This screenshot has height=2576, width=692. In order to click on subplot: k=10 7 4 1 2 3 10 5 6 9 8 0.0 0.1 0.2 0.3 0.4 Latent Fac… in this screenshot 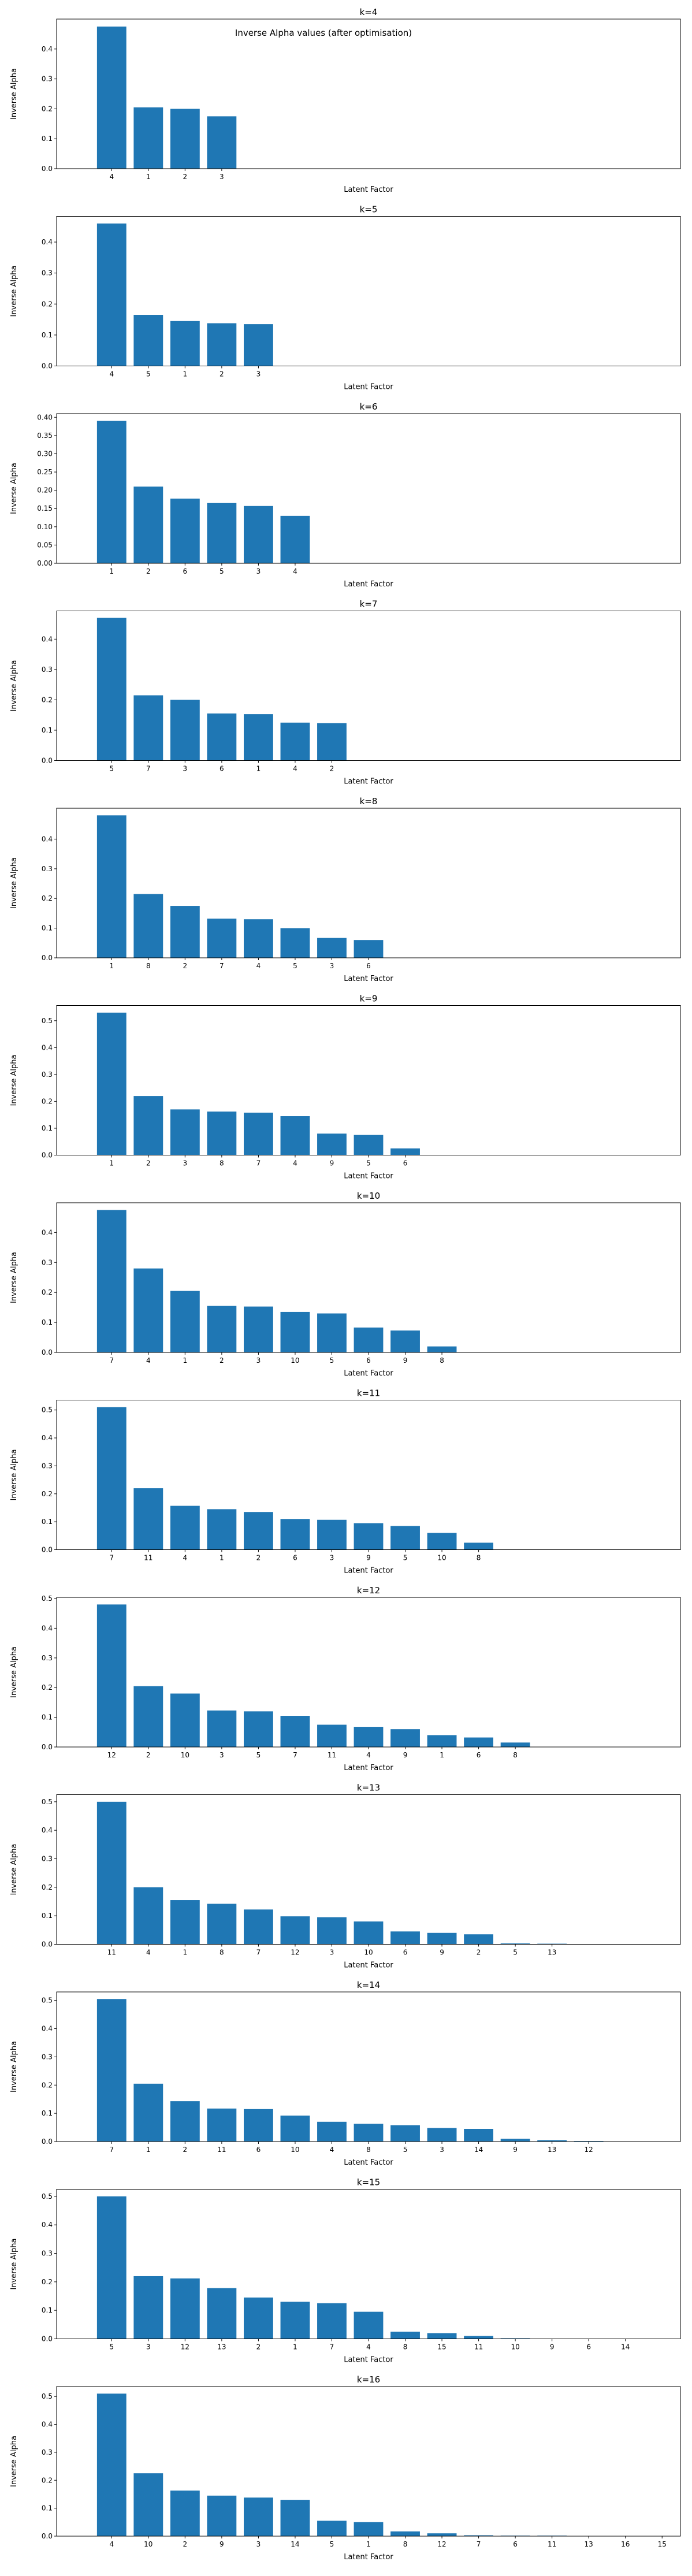, I will do `click(346, 1284)`.